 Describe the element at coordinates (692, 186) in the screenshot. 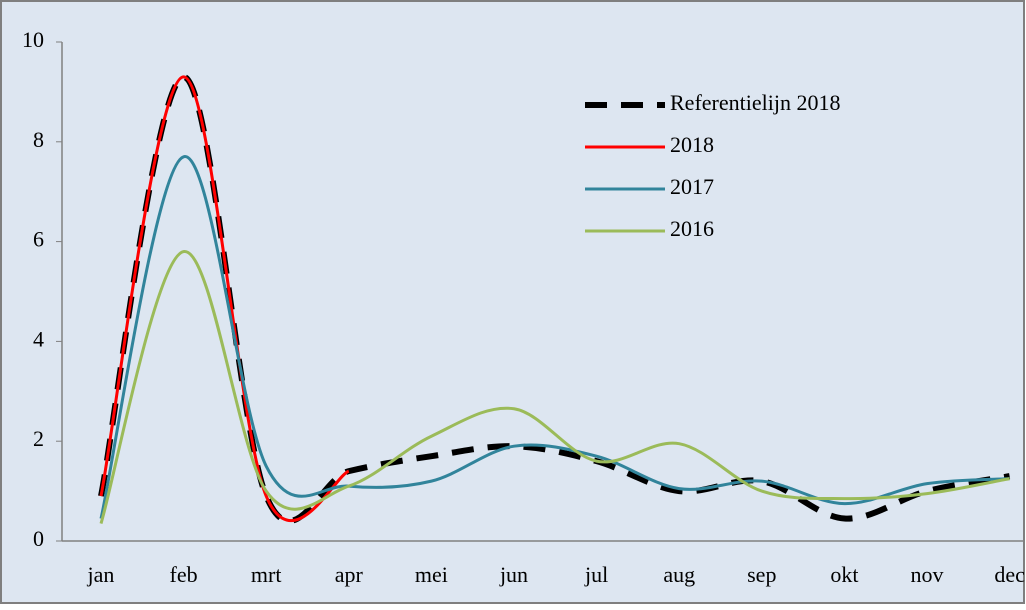

I see `legend-label: 2017` at that location.